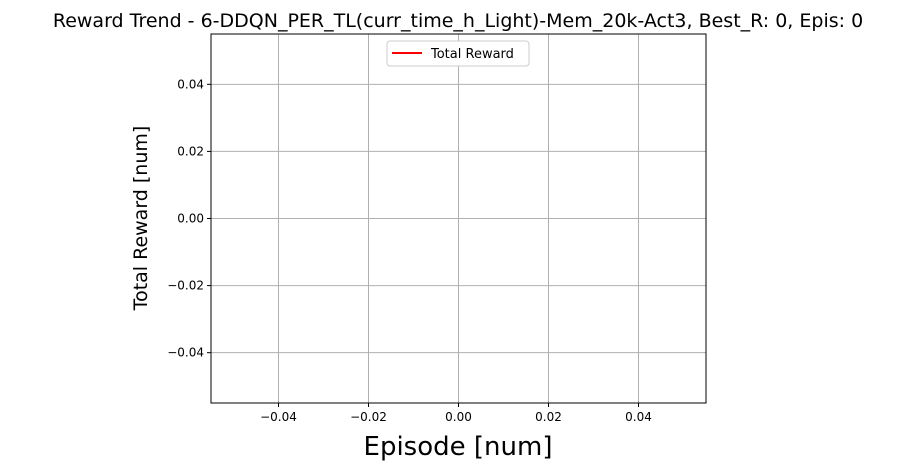  Describe the element at coordinates (472, 54) in the screenshot. I see `legend-label-total-reward: Total Reward` at that location.